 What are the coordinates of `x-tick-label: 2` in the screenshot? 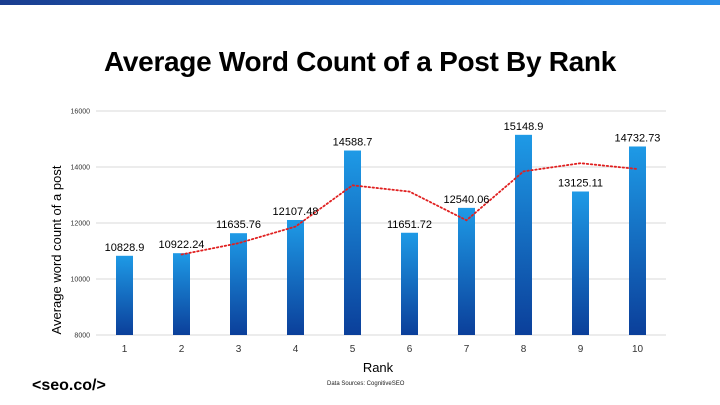 It's located at (182, 349).